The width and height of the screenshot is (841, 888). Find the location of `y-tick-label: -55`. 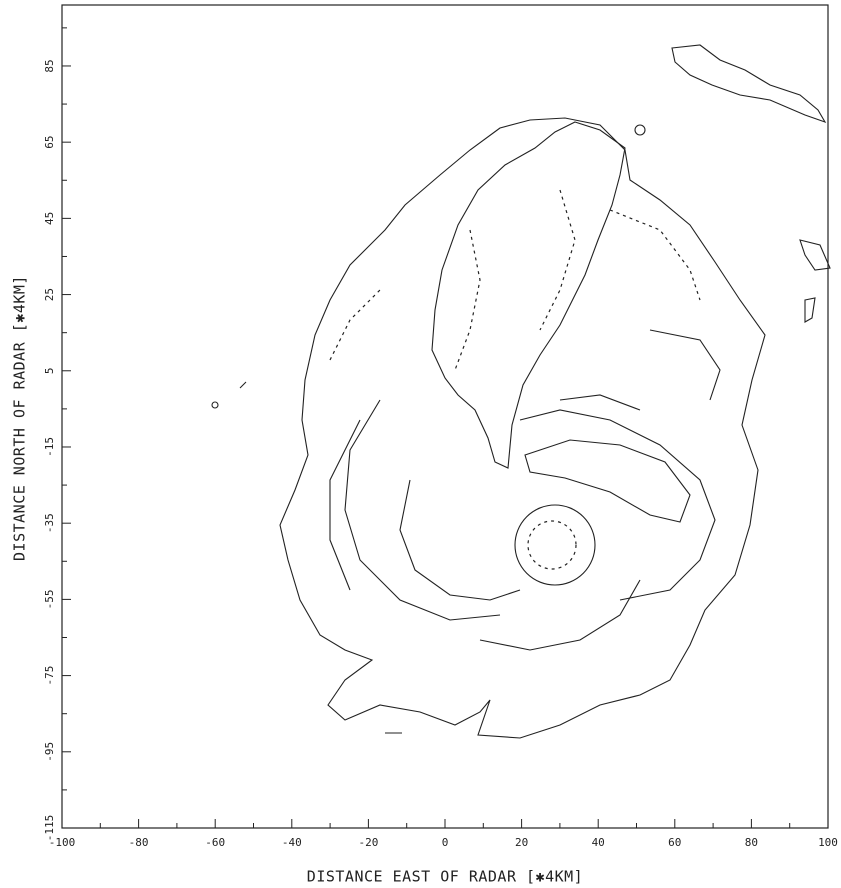

y-tick-label: -55 is located at coordinates (49, 599).